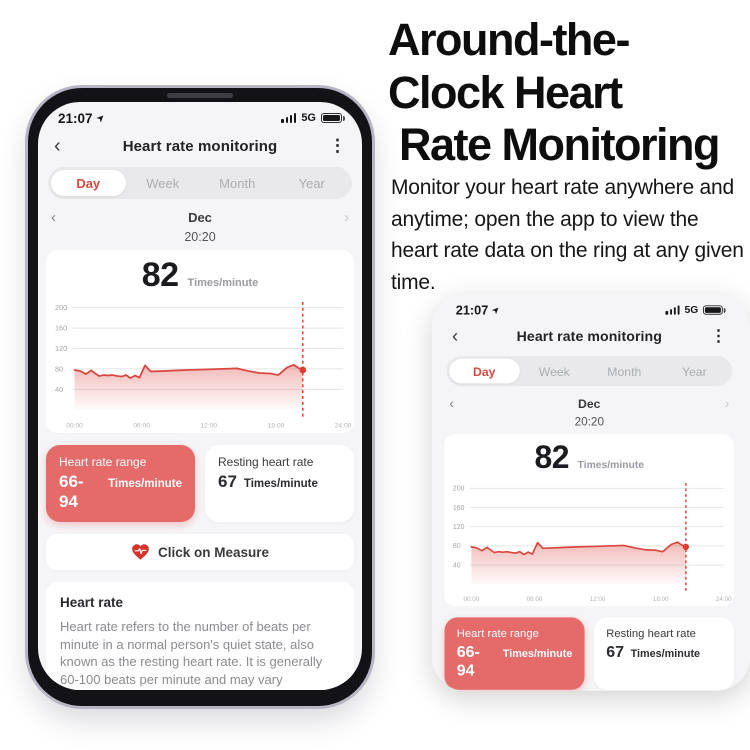 The width and height of the screenshot is (750, 750). I want to click on measure-button: Click on Measure, so click(200, 552).